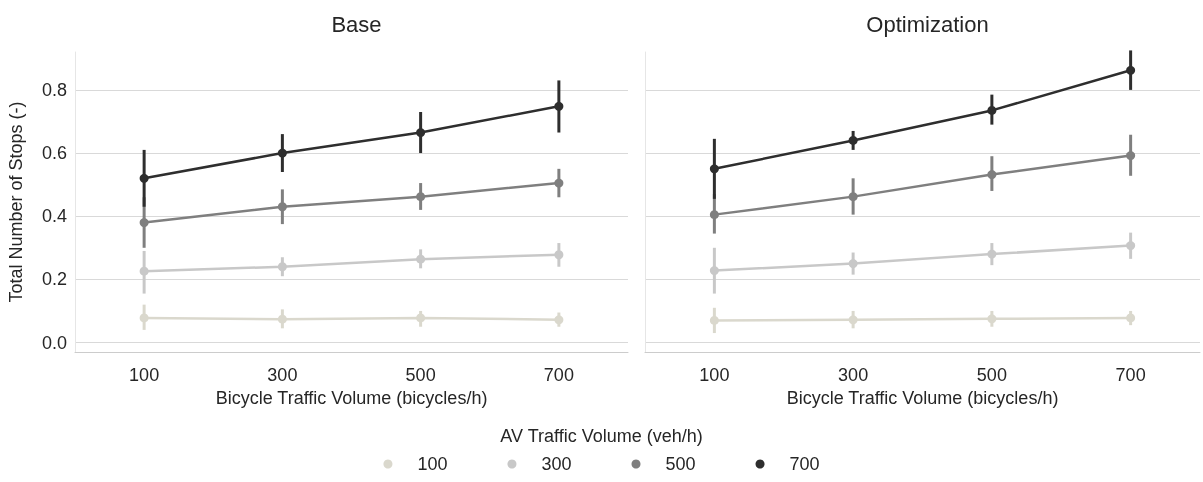 This screenshot has height=482, width=1203. Describe the element at coordinates (432, 464) in the screenshot. I see `legend-label: 100` at that location.